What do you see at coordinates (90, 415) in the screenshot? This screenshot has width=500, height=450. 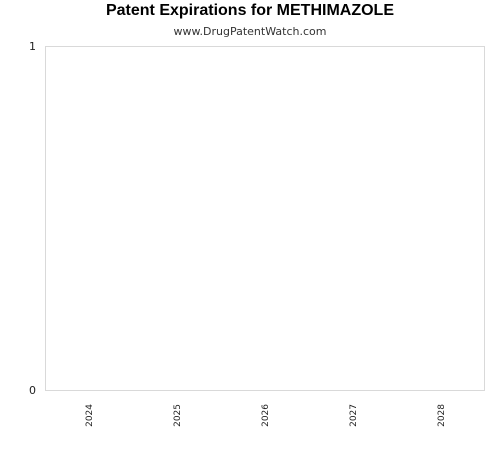 I see `x-tick-label-2024: 2024` at bounding box center [90, 415].